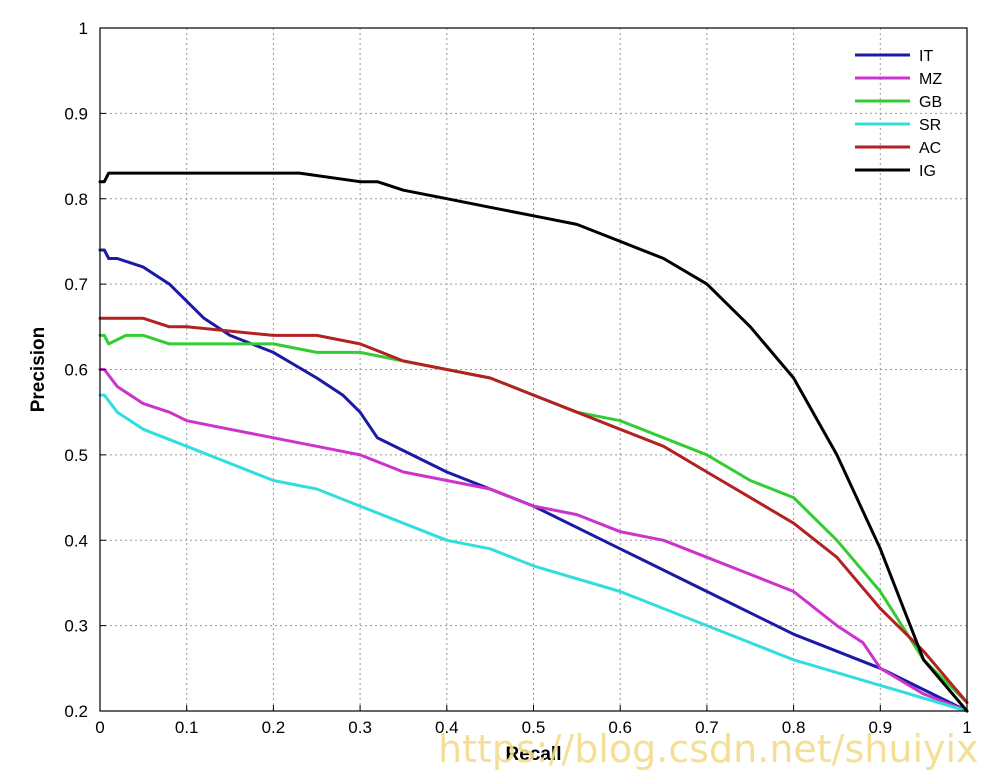  I want to click on y-tick-label: 0.3, so click(76, 626).